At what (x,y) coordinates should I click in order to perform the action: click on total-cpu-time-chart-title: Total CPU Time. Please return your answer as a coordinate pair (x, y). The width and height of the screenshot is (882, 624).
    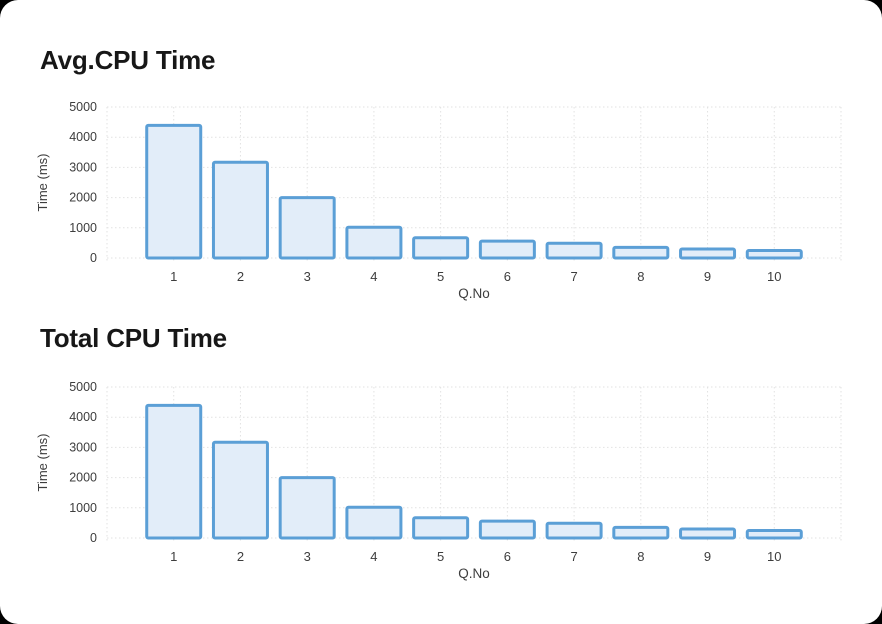
    Looking at the image, I should click on (133, 338).